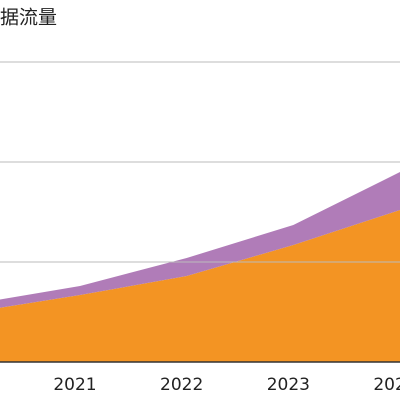 The image size is (400, 400). What do you see at coordinates (28, 18) in the screenshot?
I see `chart-title: 据流量` at bounding box center [28, 18].